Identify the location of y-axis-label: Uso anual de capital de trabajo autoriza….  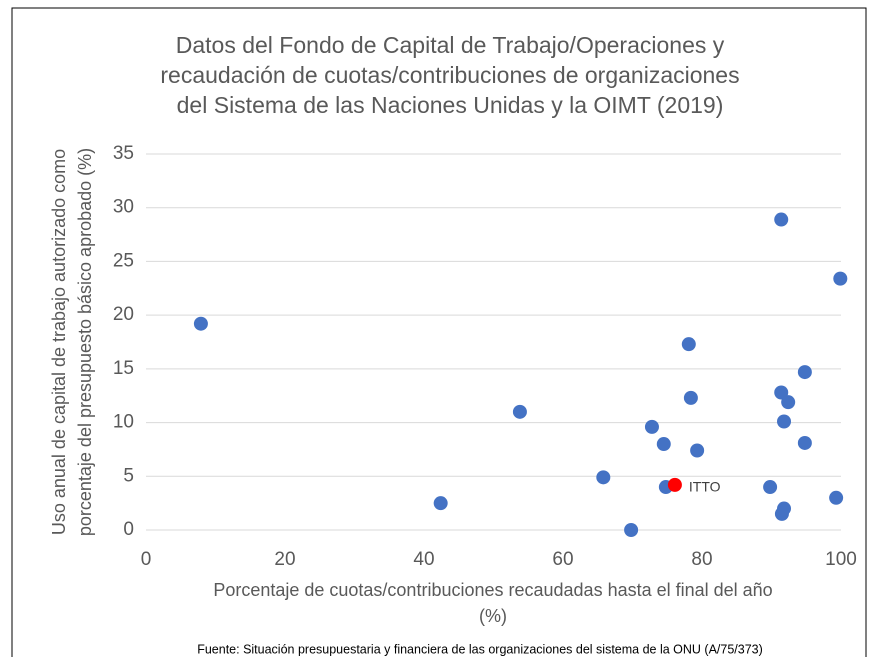
(59, 342).